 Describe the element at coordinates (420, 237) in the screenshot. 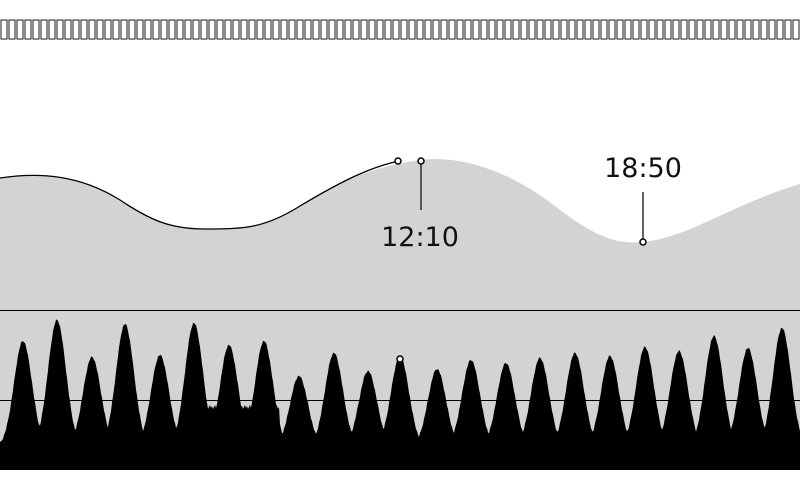

I see `marker-b-label: 12:10` at that location.